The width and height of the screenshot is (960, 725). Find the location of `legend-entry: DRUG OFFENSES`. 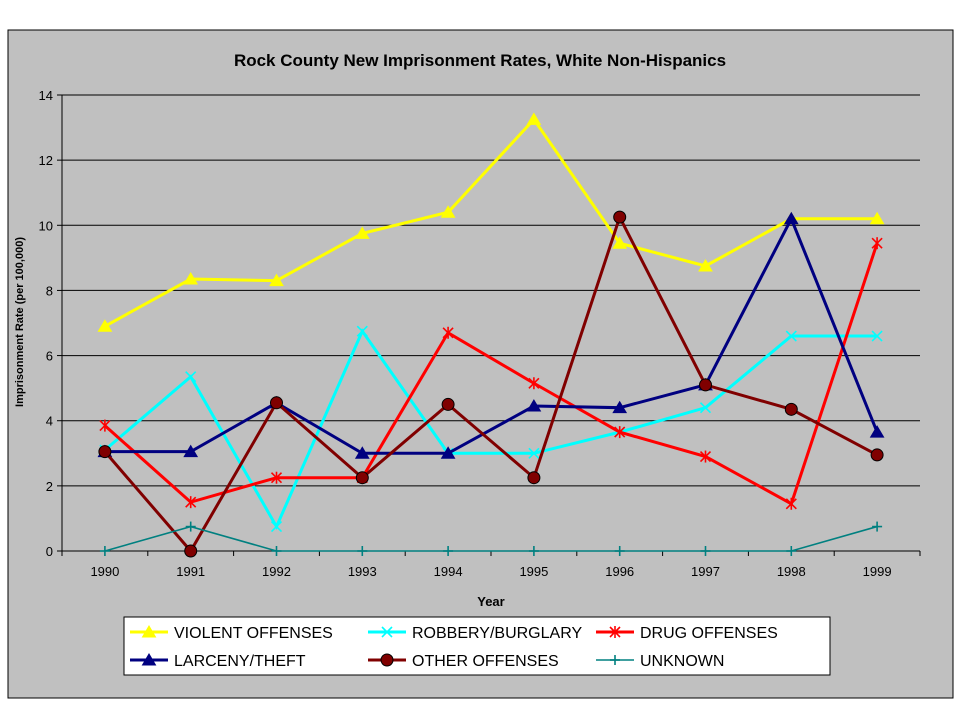

legend-entry: DRUG OFFENSES is located at coordinates (687, 633).